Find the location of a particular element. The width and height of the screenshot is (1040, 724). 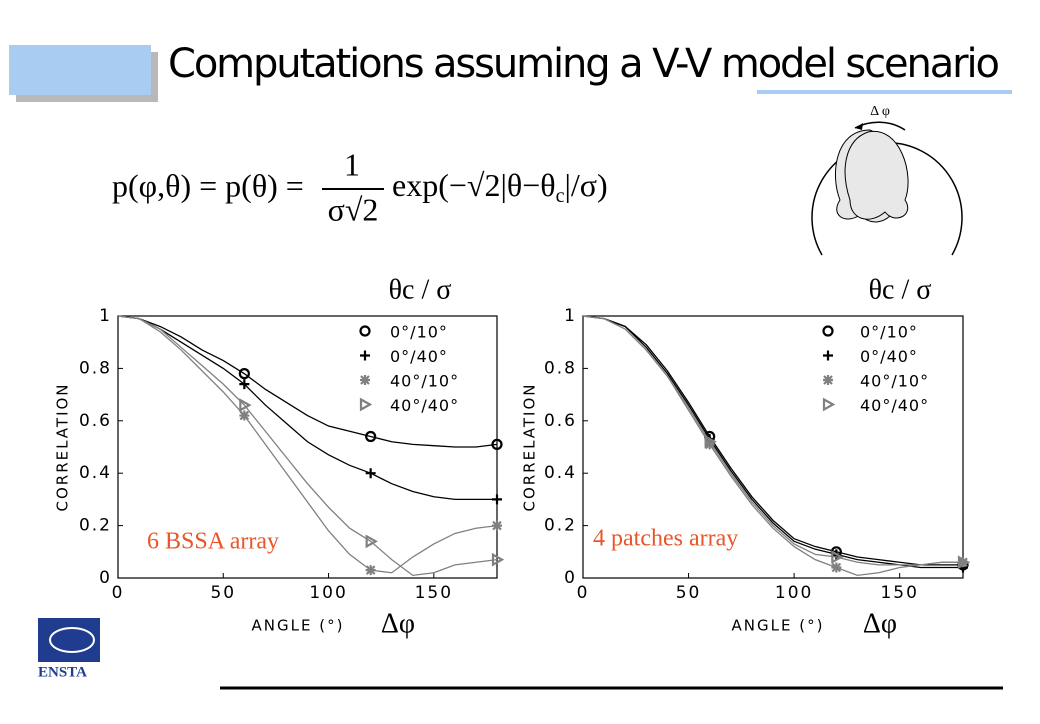

plot-frame is located at coordinates (773, 447).